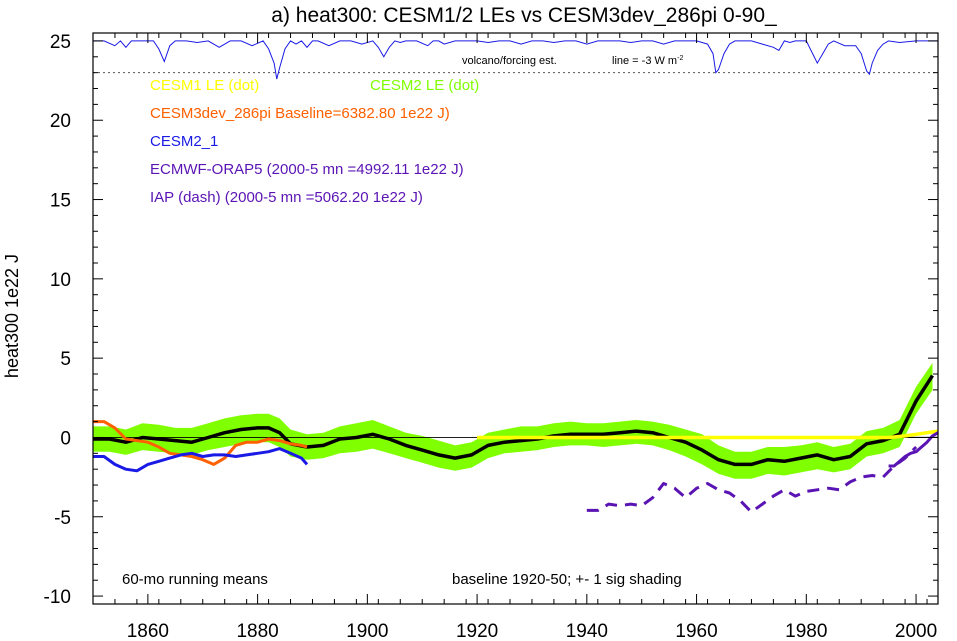 The width and height of the screenshot is (957, 641). What do you see at coordinates (65, 438) in the screenshot?
I see `y-tick-label: 0` at bounding box center [65, 438].